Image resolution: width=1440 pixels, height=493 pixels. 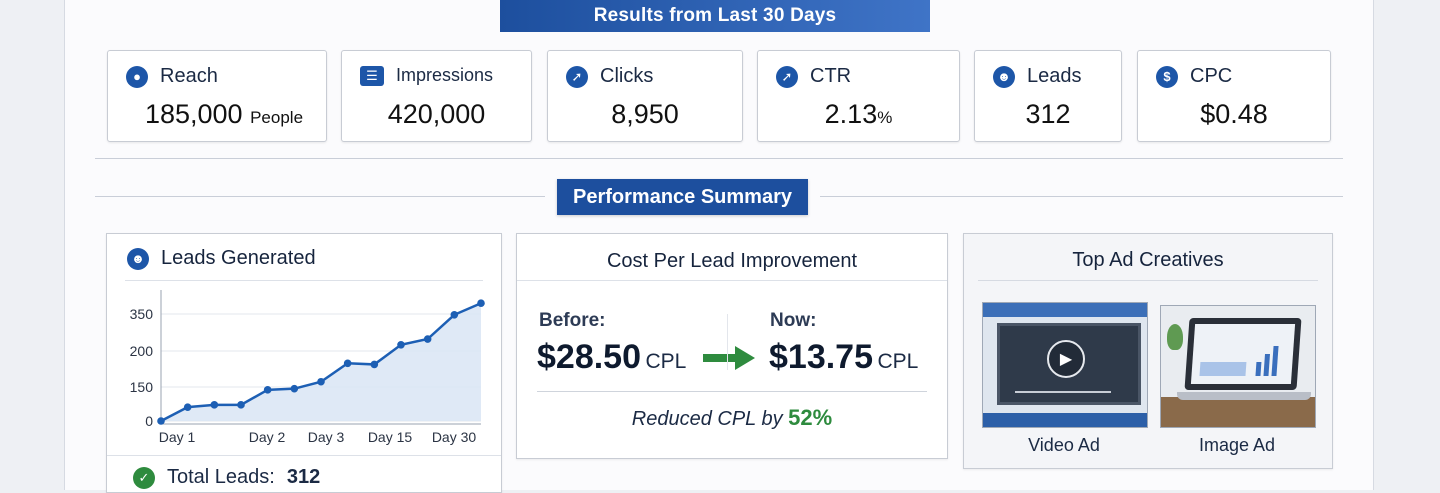 I want to click on image-ad-thumbnail, so click(x=1238, y=366).